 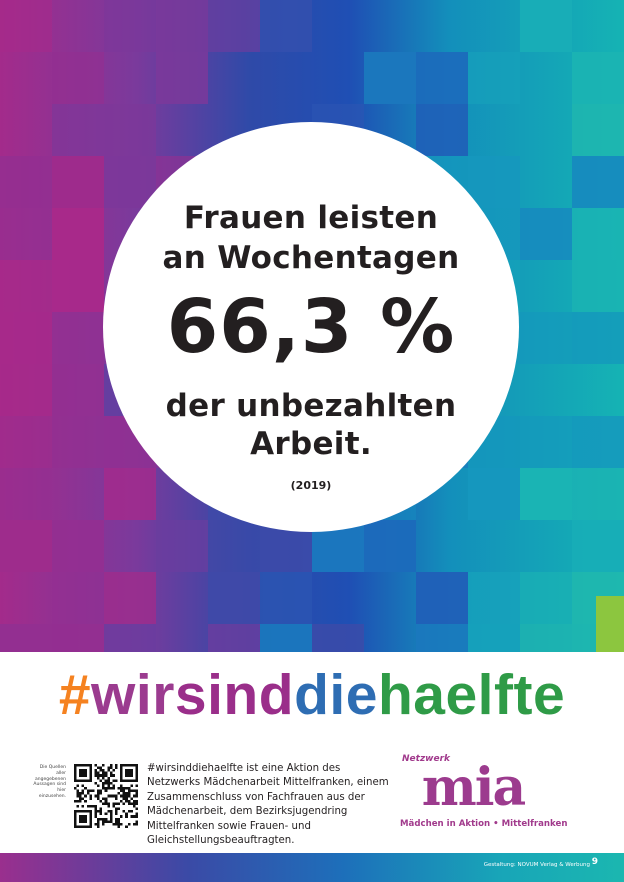 What do you see at coordinates (426, 759) in the screenshot?
I see `logo-top-label: Netzwerk` at bounding box center [426, 759].